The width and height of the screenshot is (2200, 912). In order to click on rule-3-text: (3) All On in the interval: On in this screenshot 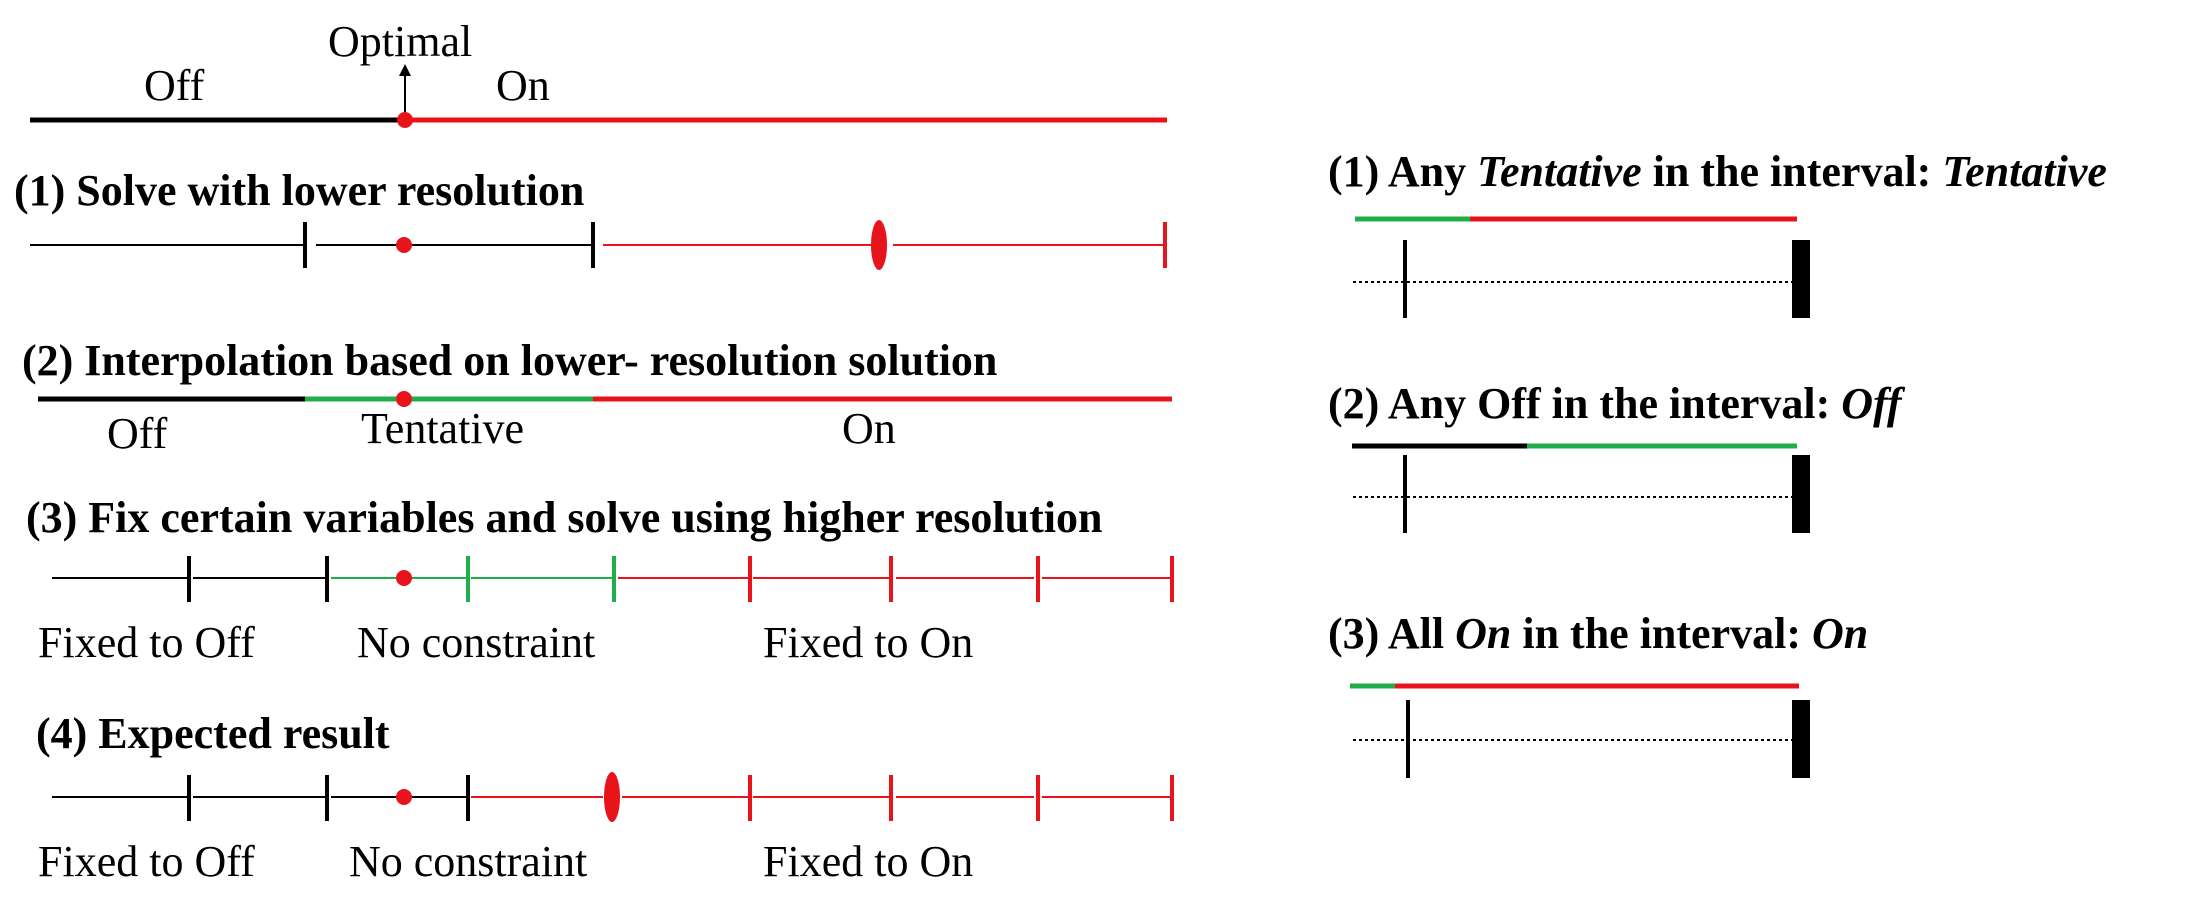, I will do `click(1598, 633)`.